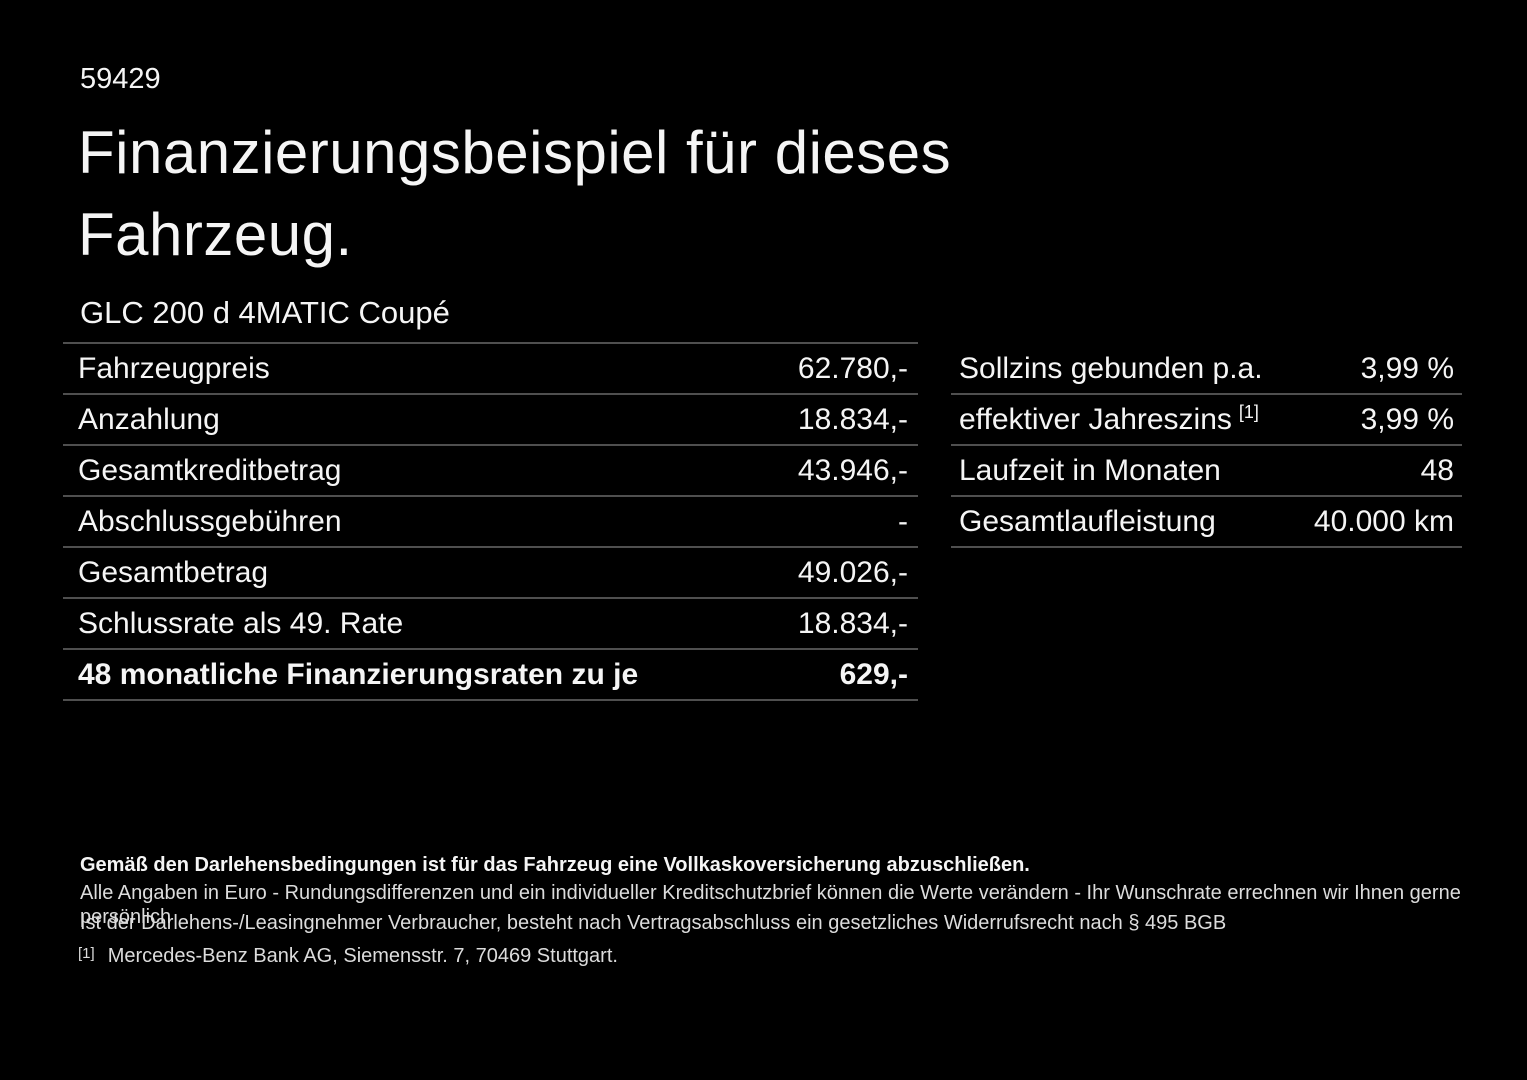  What do you see at coordinates (86, 953) in the screenshot?
I see `footnote-marker: [1]` at bounding box center [86, 953].